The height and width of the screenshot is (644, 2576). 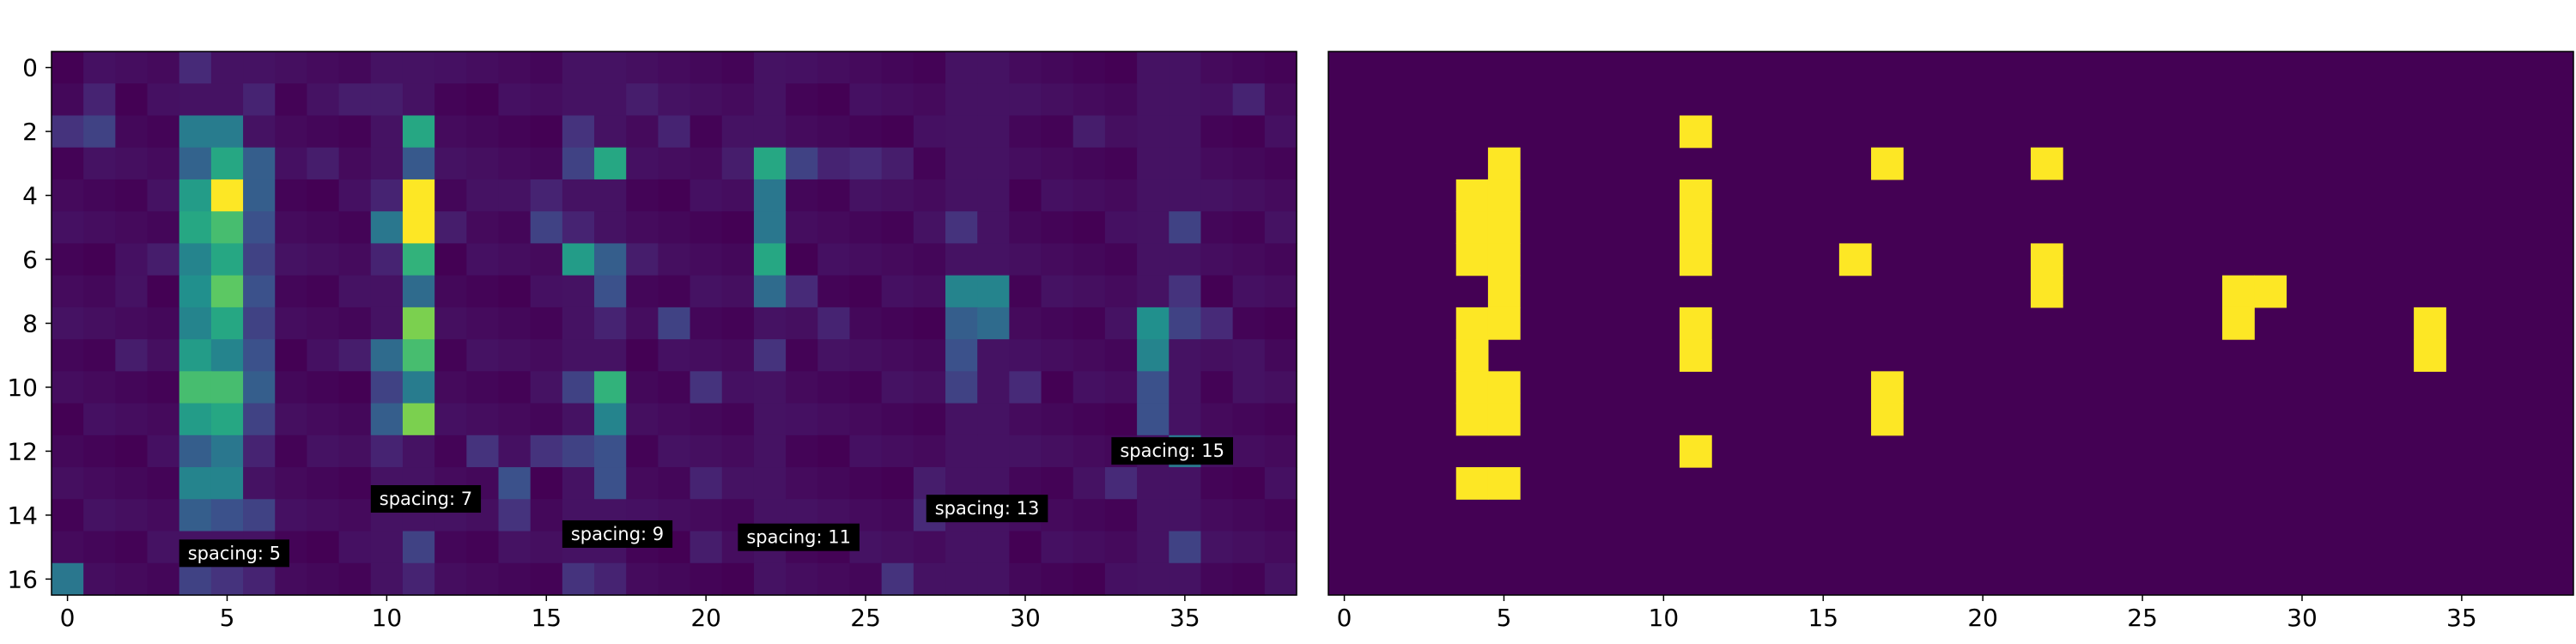 I want to click on x-tick-label: 35, so click(x=2462, y=618).